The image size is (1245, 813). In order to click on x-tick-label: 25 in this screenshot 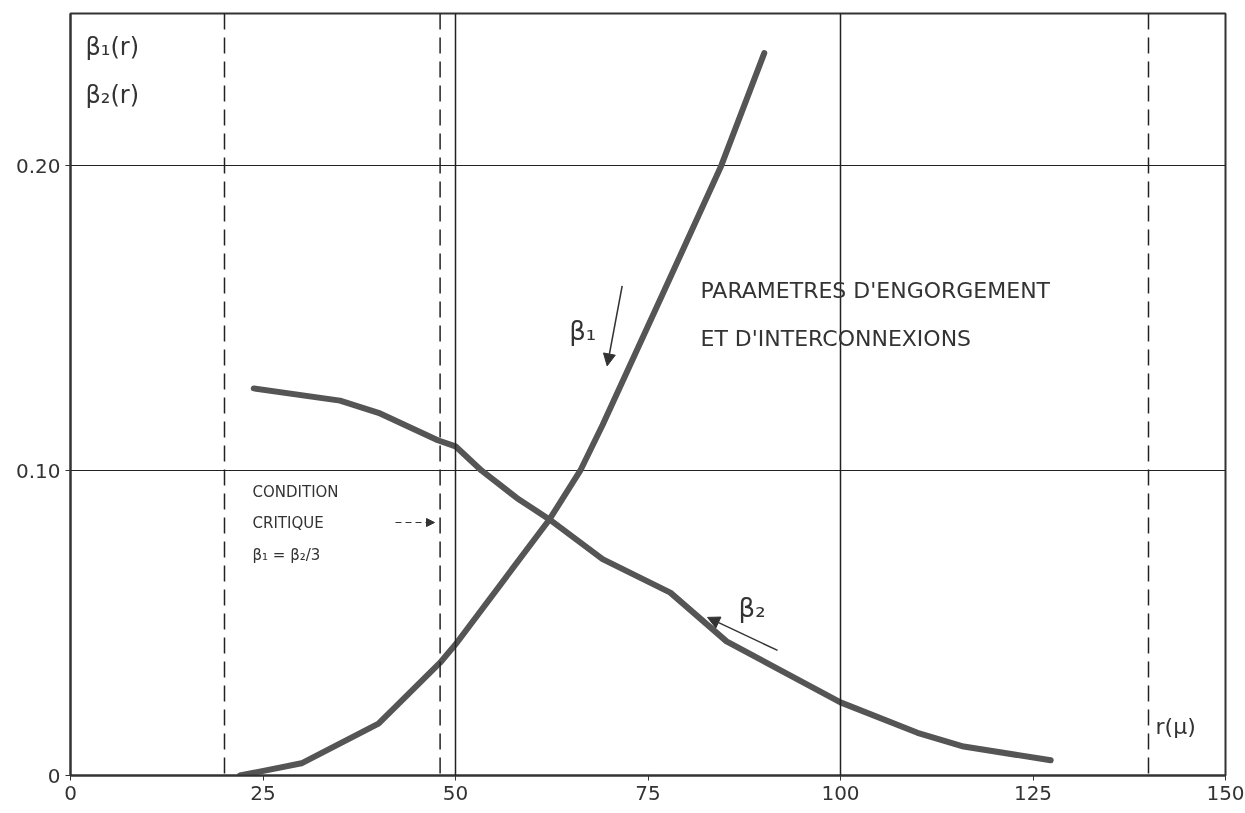, I will do `click(263, 792)`.